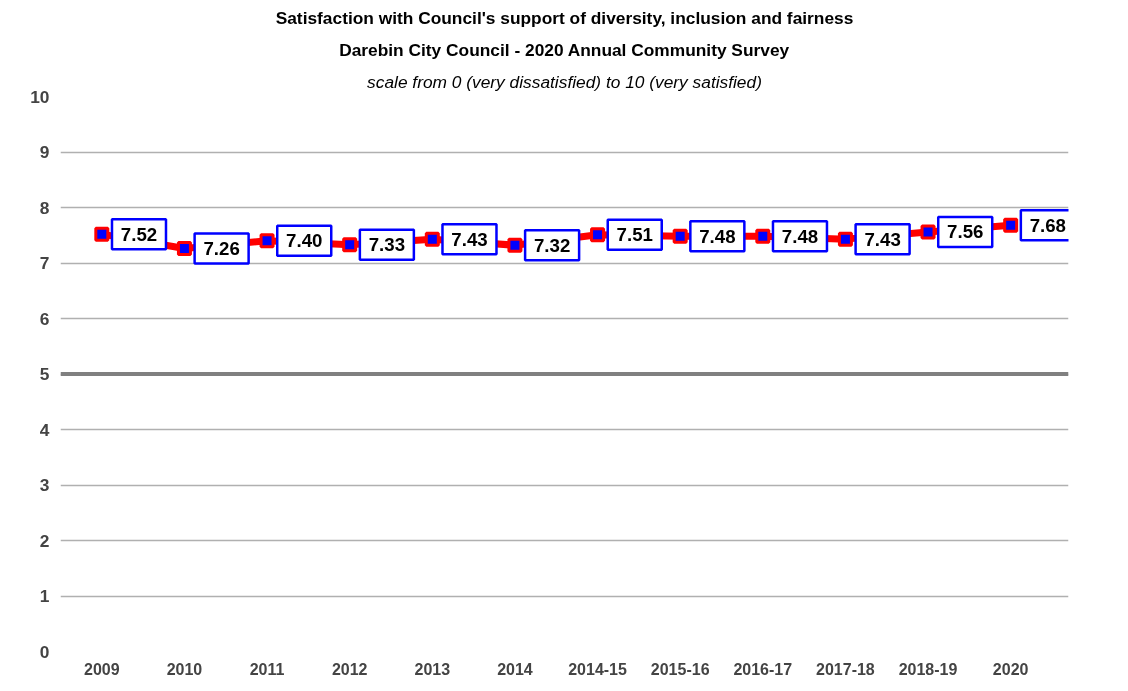  I want to click on x-tick-label: 2018-19, so click(928, 669).